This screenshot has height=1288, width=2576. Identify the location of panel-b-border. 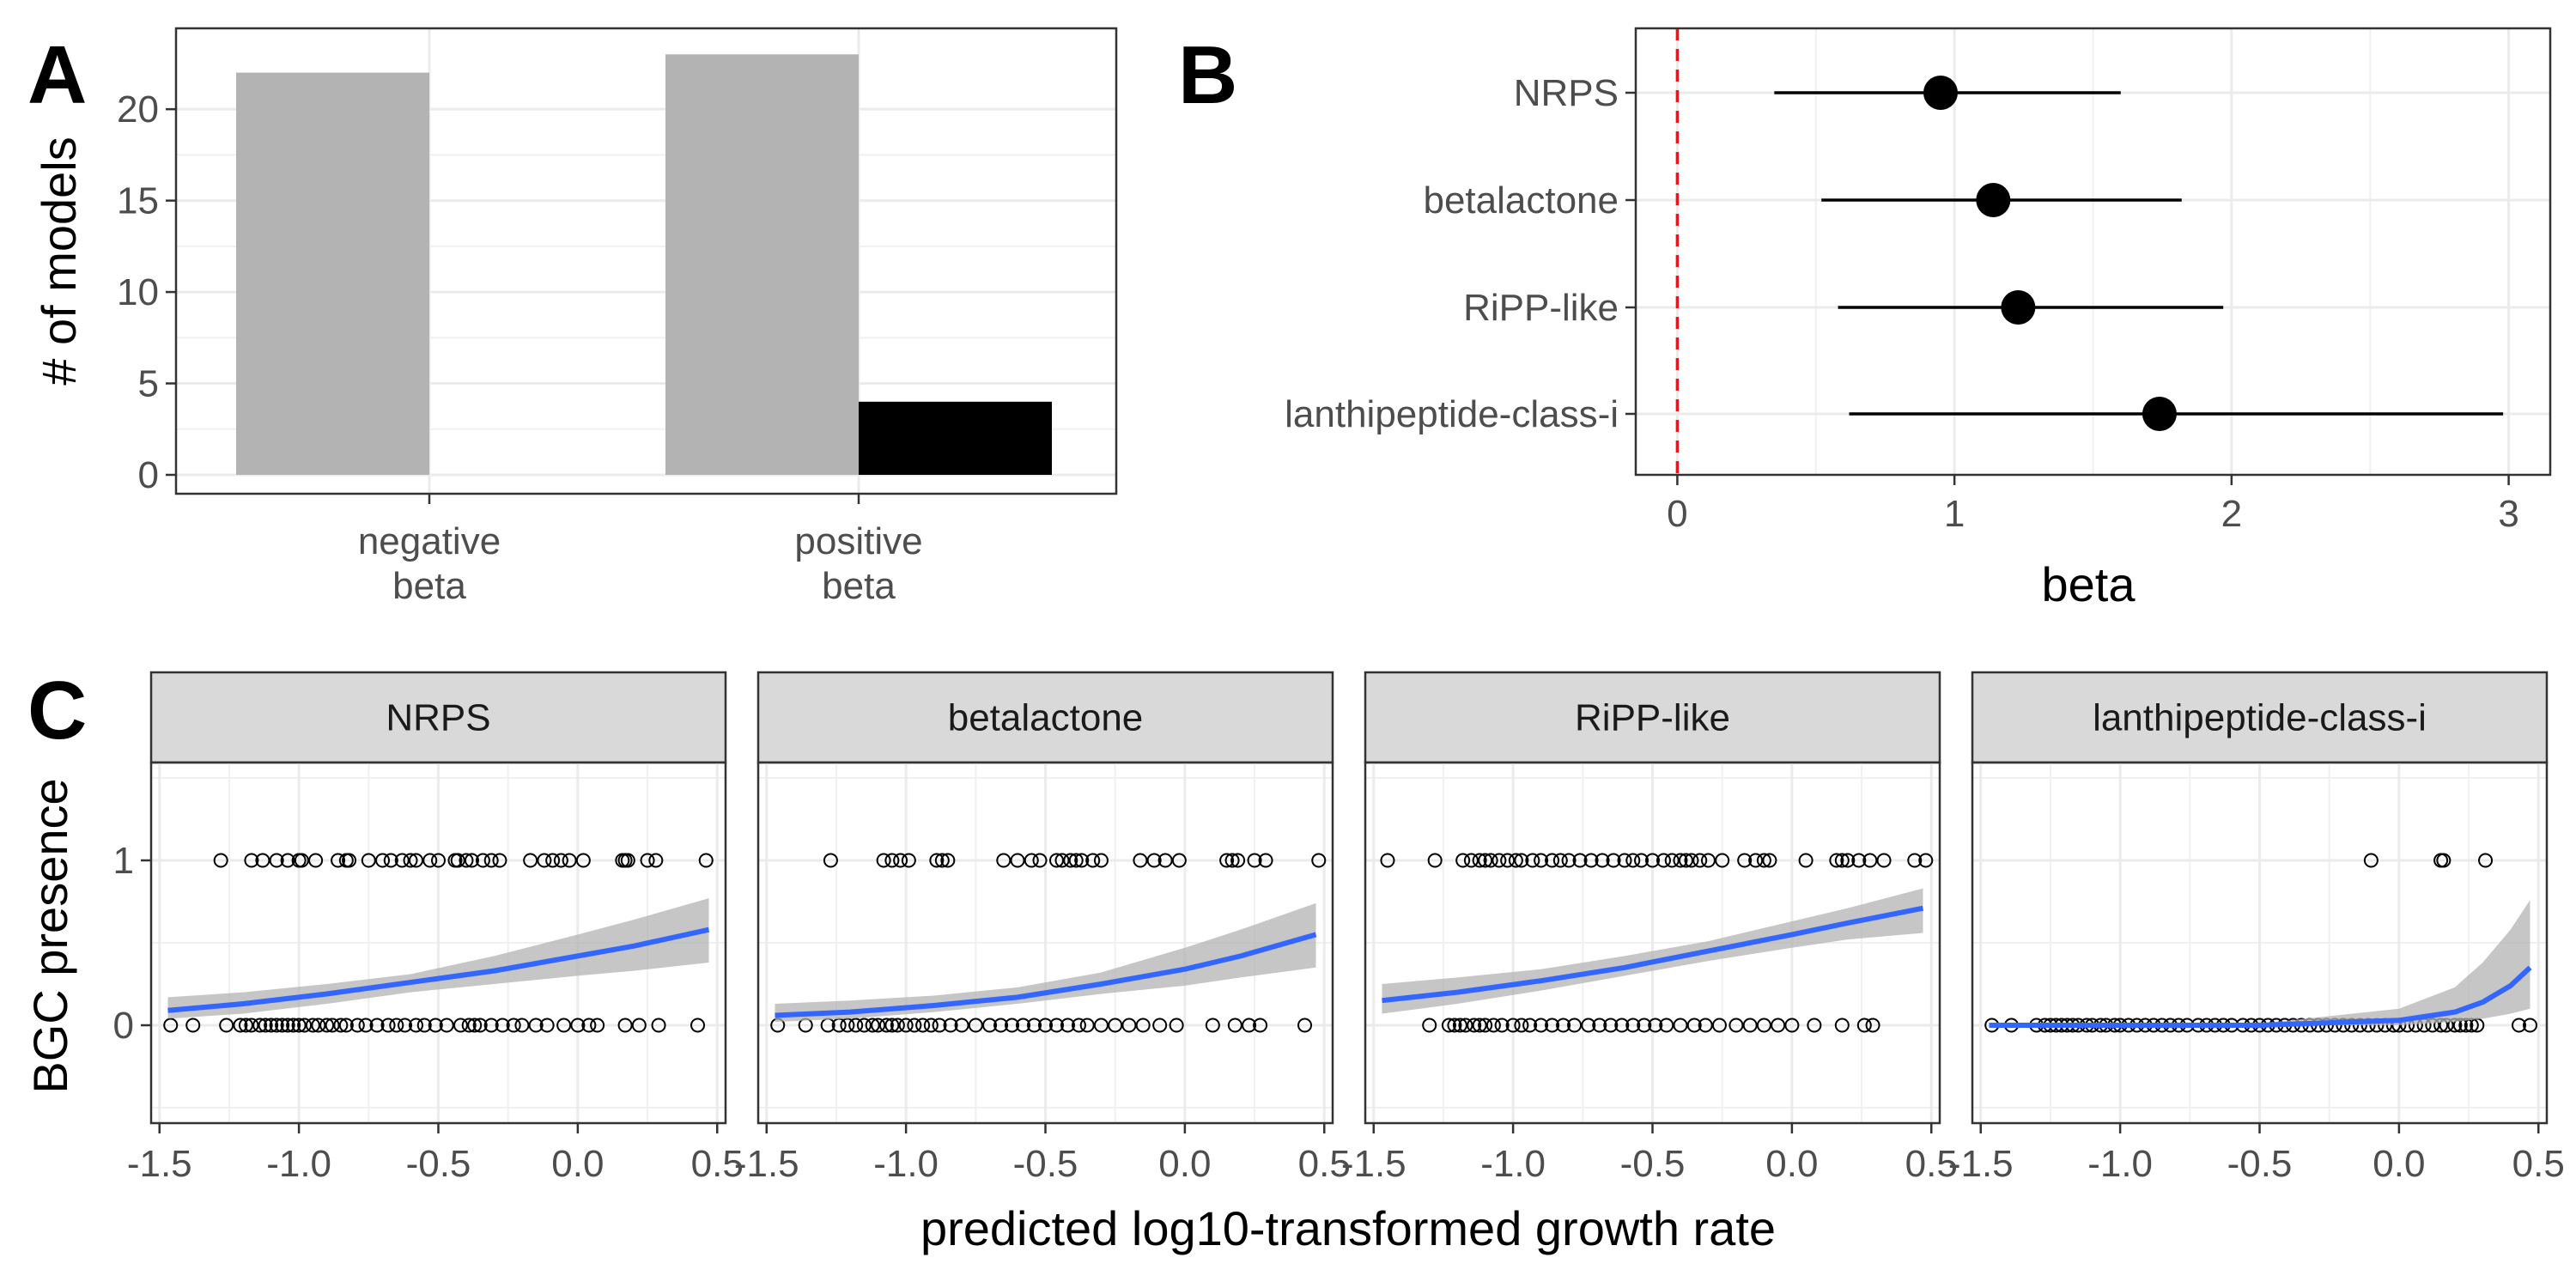
(2093, 252).